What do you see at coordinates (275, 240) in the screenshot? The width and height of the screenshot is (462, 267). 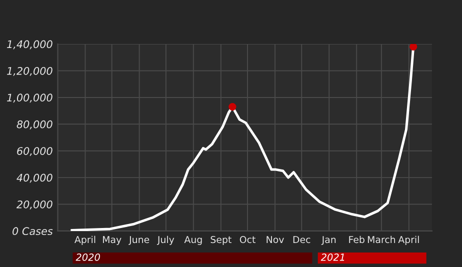 I see `x-tick-label: Nov` at bounding box center [275, 240].